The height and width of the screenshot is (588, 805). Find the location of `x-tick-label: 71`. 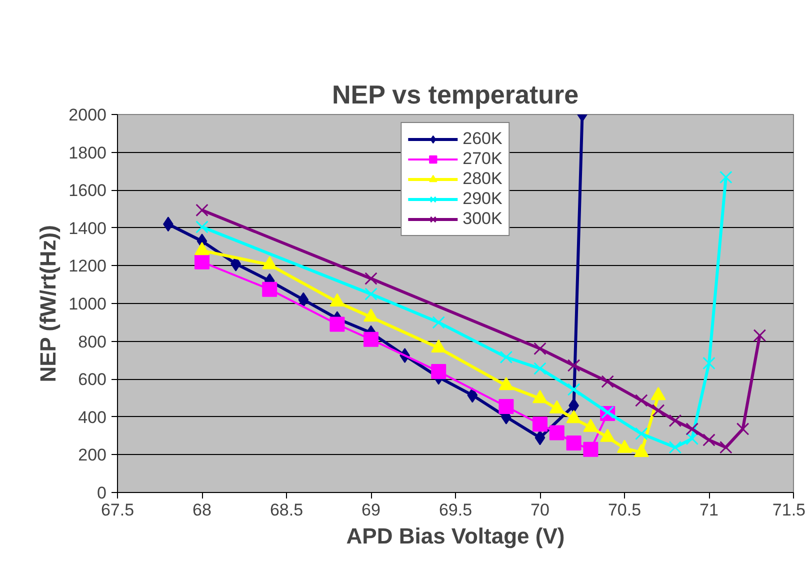

x-tick-label: 71 is located at coordinates (709, 510).